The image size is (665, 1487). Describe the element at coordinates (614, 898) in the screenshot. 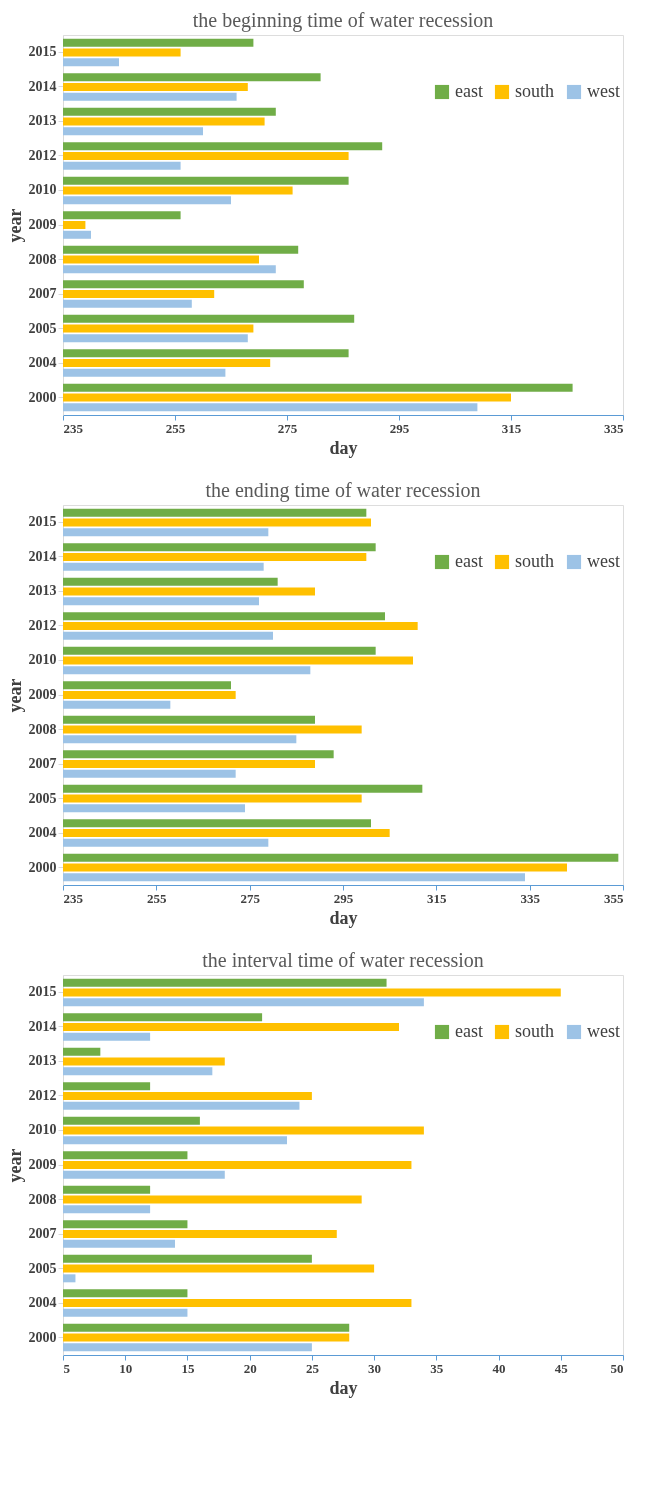

I see `x-tick-label: 355` at that location.